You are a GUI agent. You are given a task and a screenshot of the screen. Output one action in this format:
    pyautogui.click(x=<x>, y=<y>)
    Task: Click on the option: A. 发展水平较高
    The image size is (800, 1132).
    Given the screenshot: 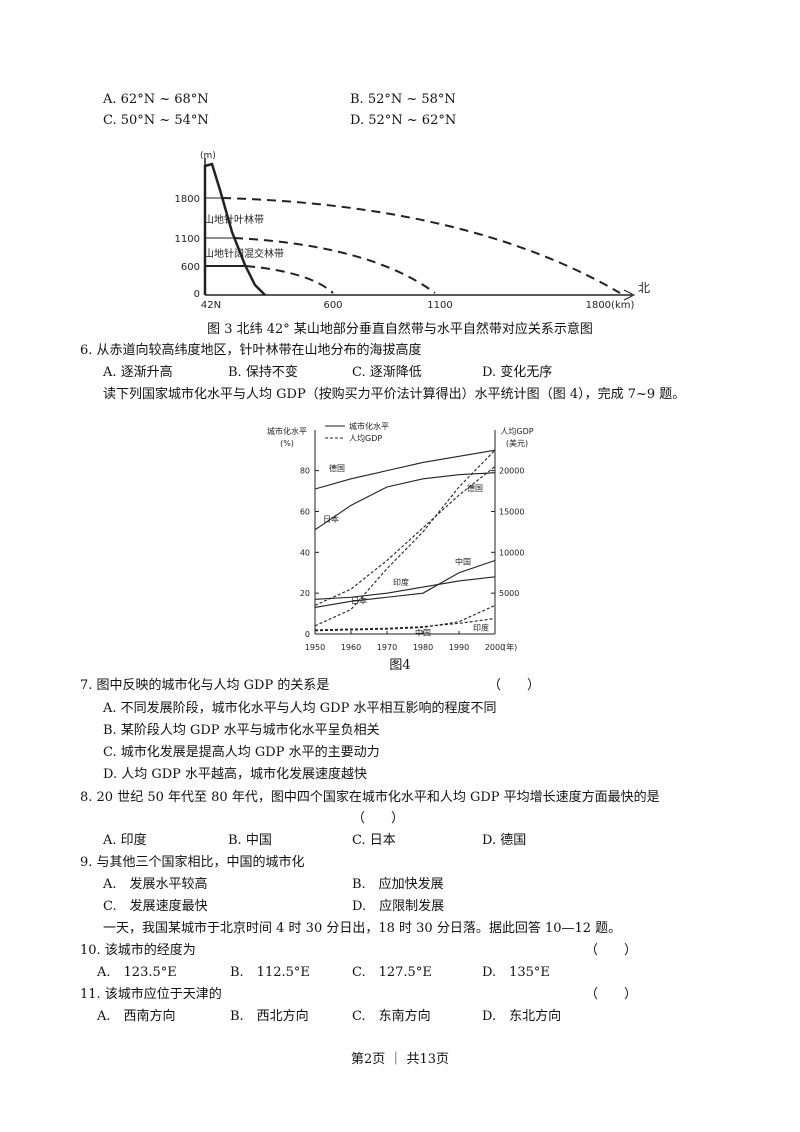 What is the action you would take?
    pyautogui.click(x=155, y=884)
    